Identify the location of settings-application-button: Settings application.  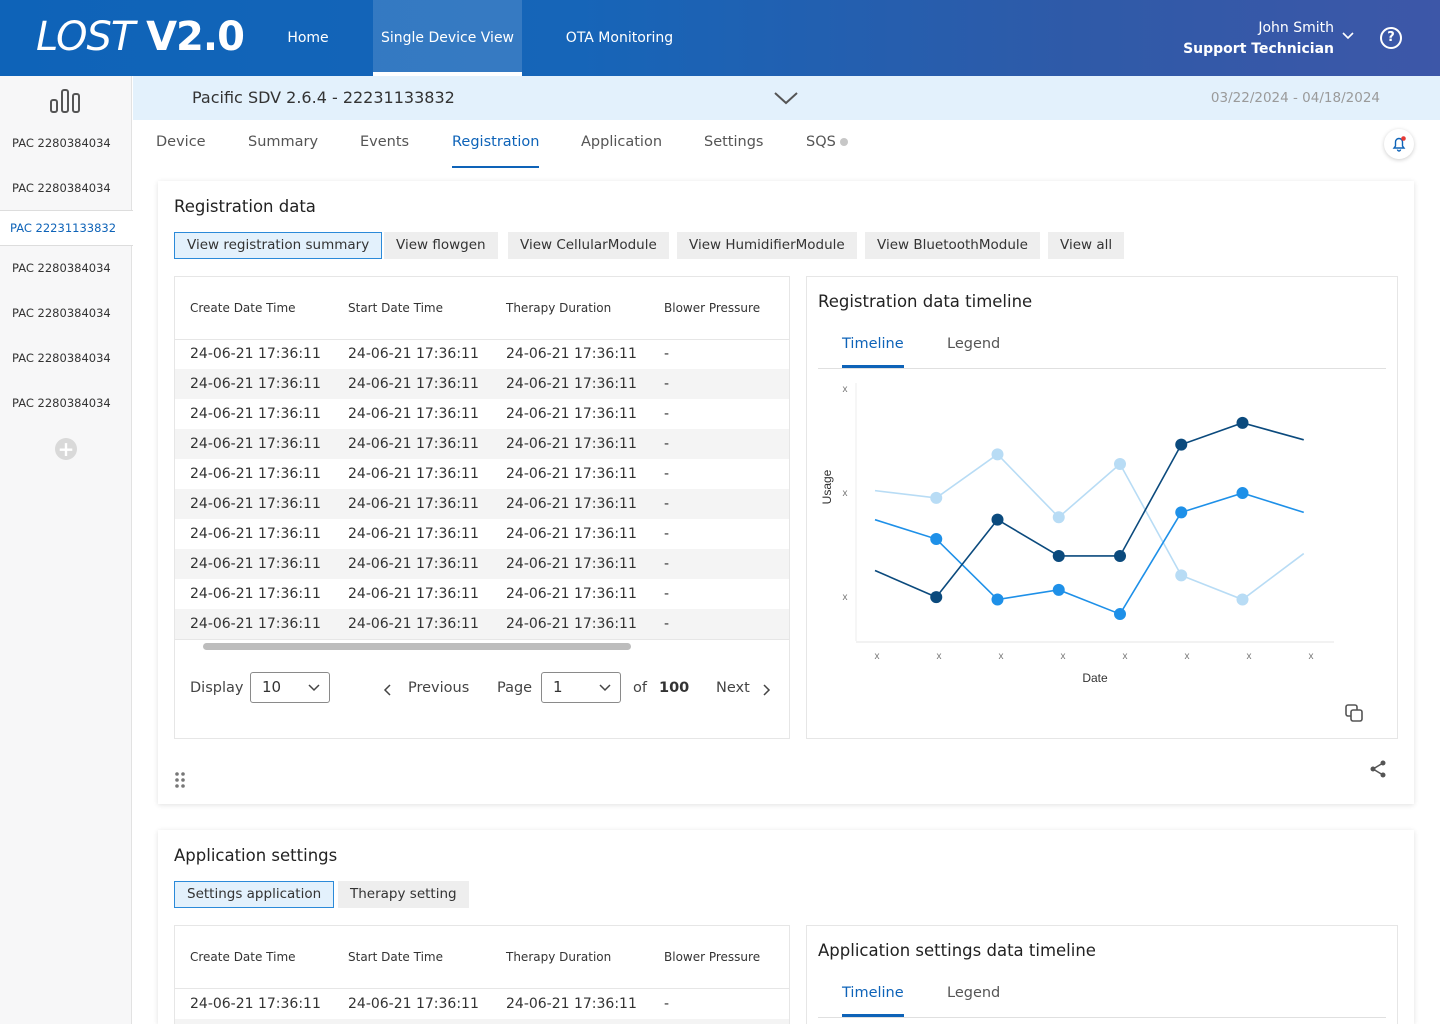
(254, 894).